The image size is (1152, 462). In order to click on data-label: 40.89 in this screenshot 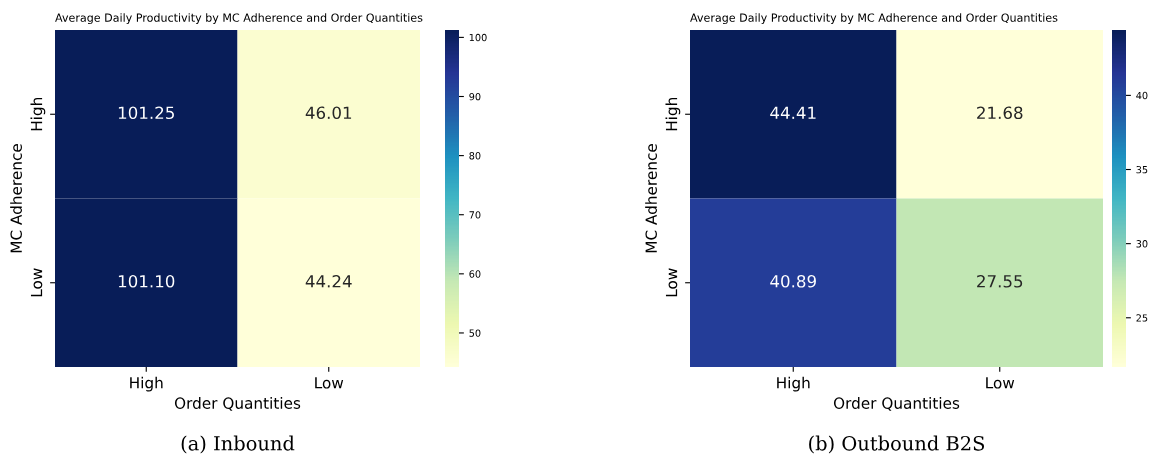, I will do `click(793, 281)`.